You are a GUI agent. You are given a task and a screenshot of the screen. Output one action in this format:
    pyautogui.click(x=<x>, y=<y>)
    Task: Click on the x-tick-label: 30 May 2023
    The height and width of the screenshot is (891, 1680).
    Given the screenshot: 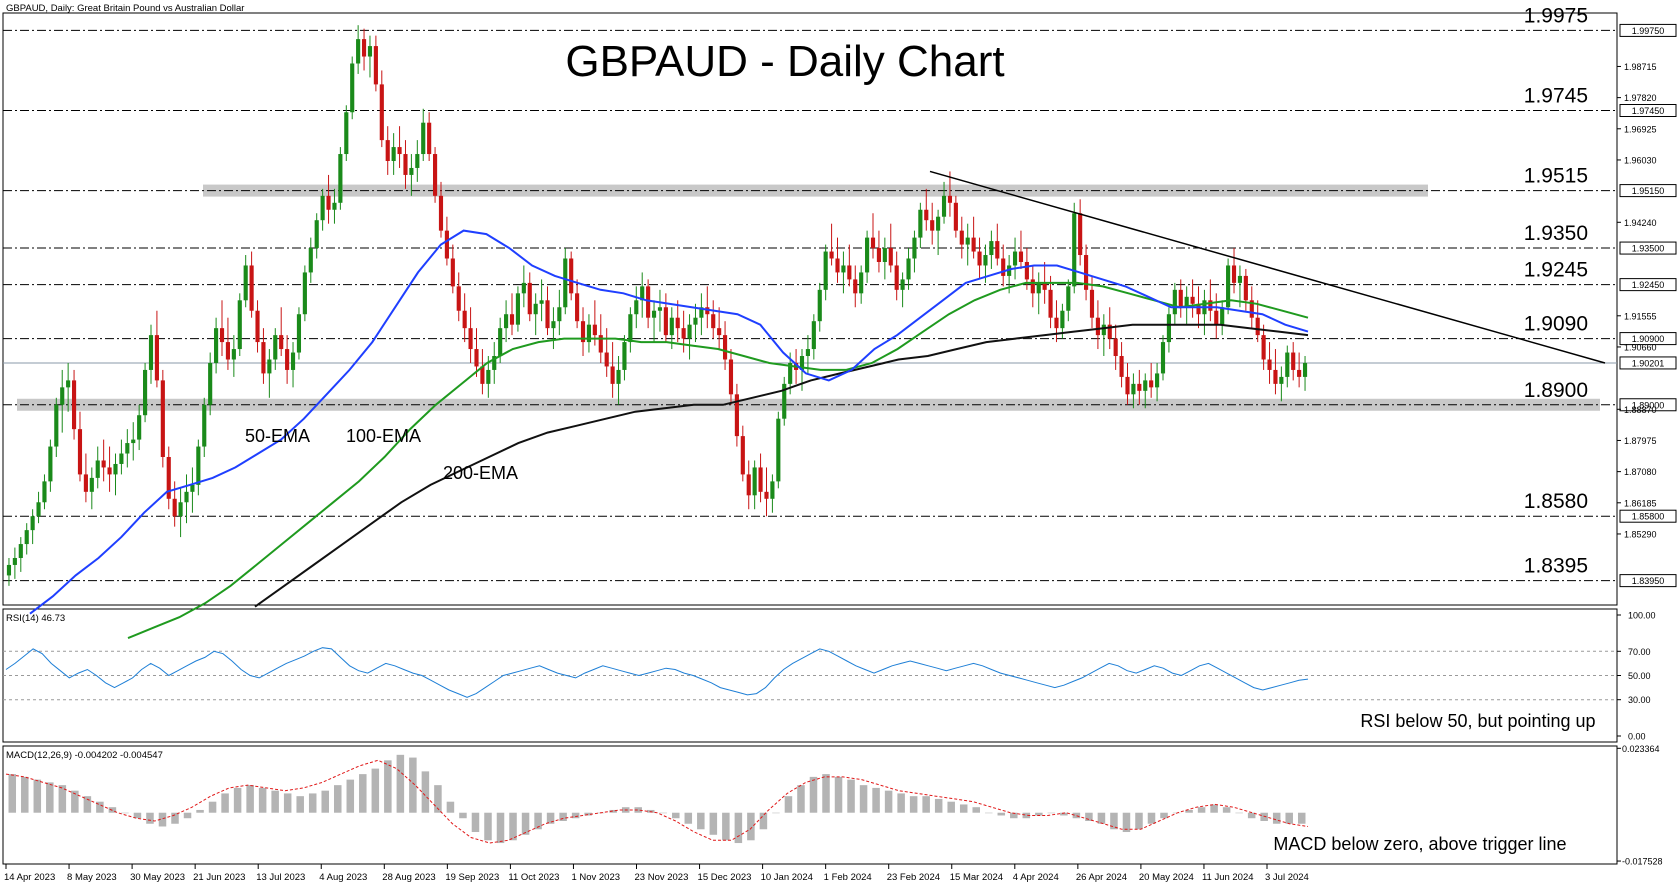 What is the action you would take?
    pyautogui.click(x=157, y=877)
    